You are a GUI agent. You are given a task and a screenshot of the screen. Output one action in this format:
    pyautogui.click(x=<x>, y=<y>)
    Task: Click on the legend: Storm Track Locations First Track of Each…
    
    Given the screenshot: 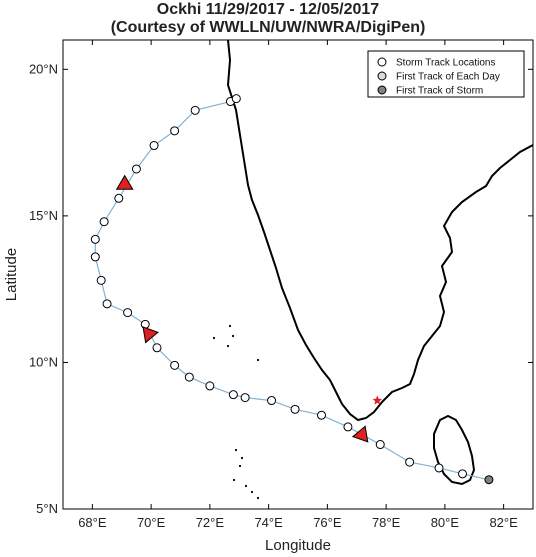 What is the action you would take?
    pyautogui.click(x=446, y=74)
    